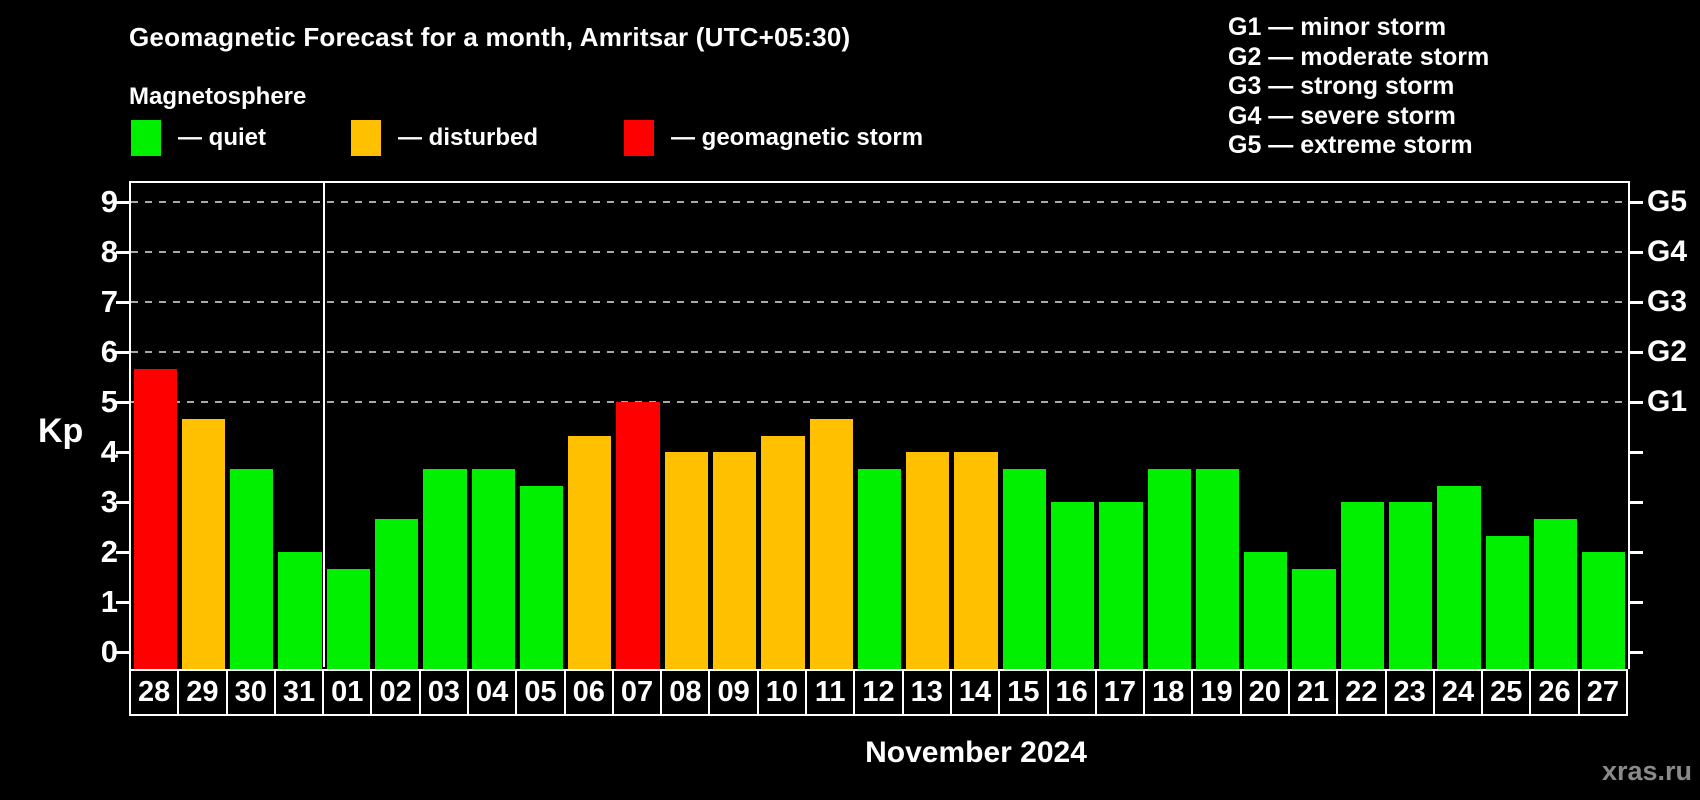 This screenshot has height=800, width=1700. What do you see at coordinates (1602, 692) in the screenshot?
I see `day-label-27: 27` at bounding box center [1602, 692].